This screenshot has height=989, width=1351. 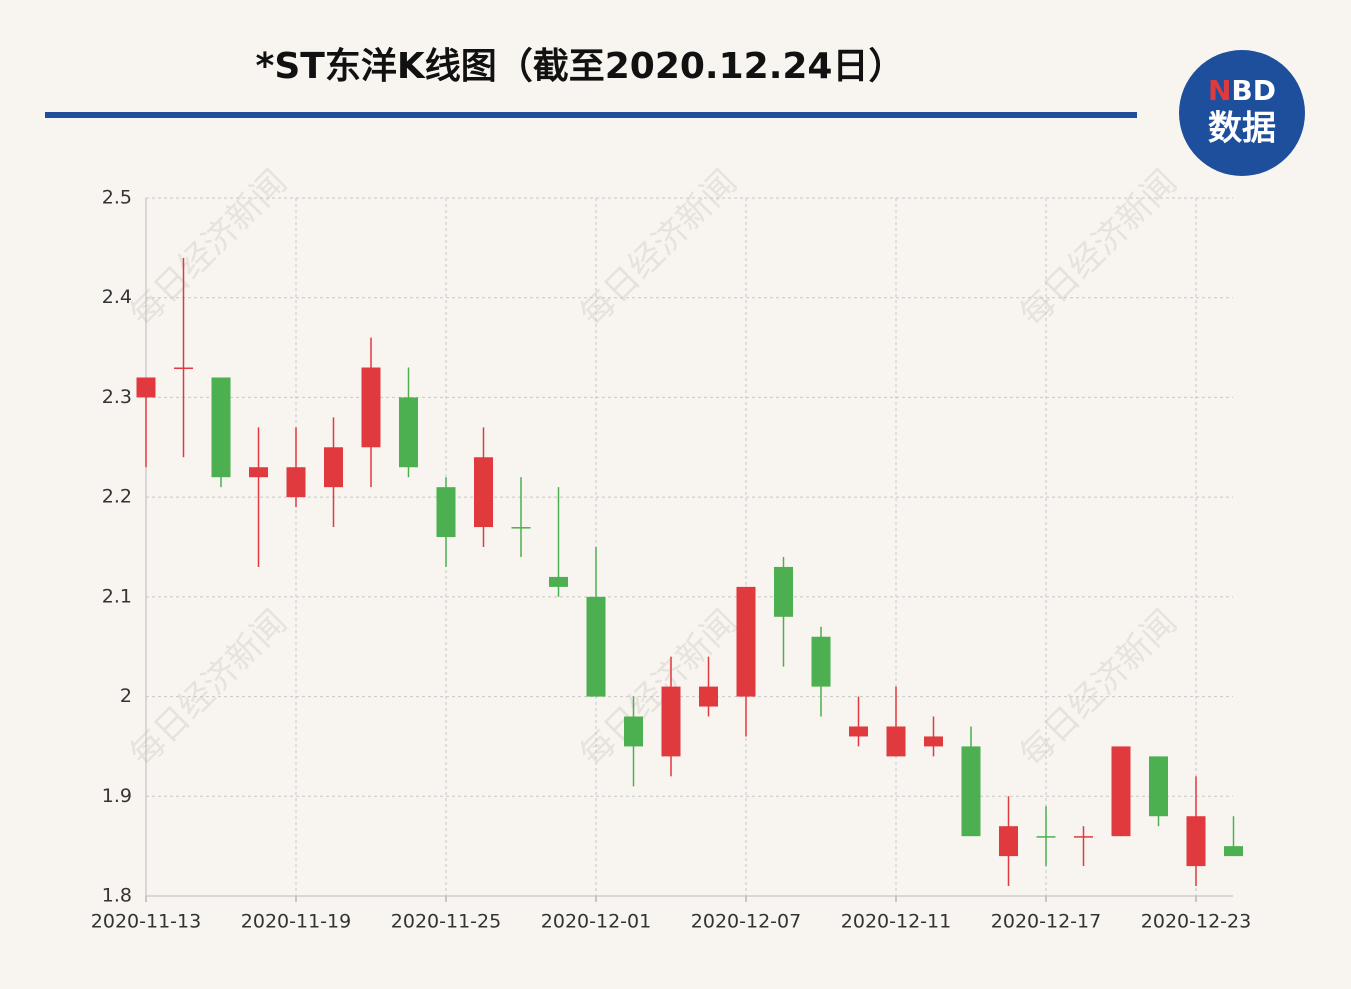 I want to click on title-rule, so click(x=591, y=115).